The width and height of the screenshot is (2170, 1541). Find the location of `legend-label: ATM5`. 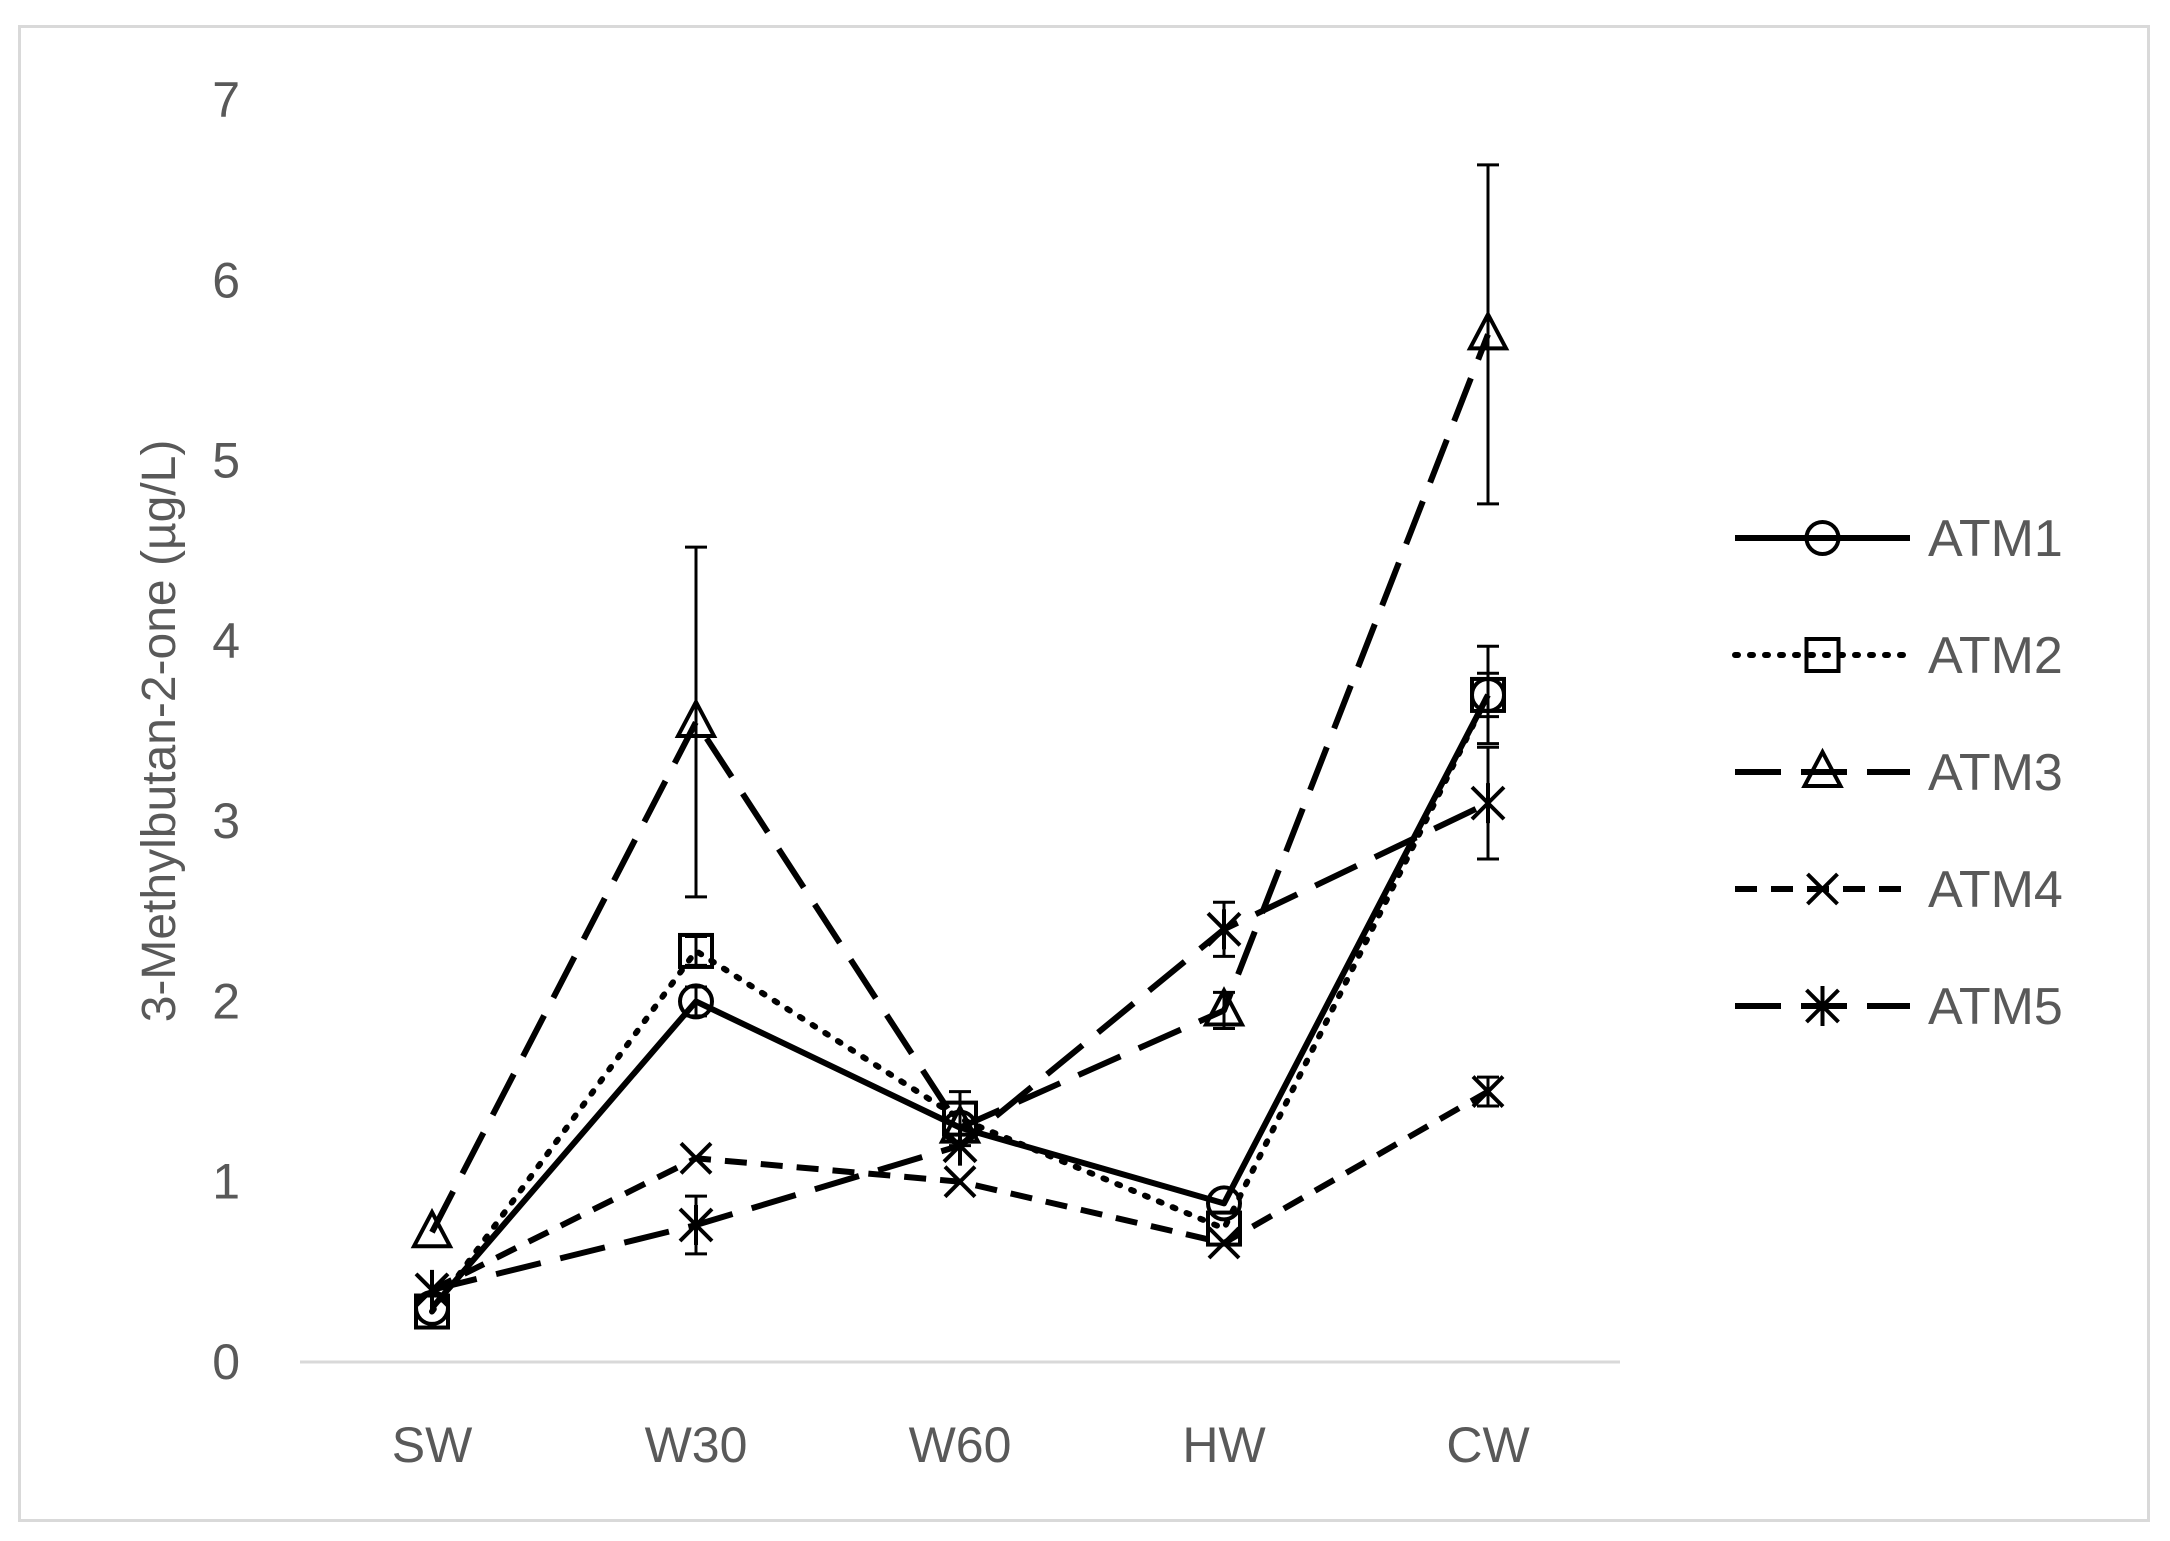

legend-label: ATM5 is located at coordinates (1995, 1007).